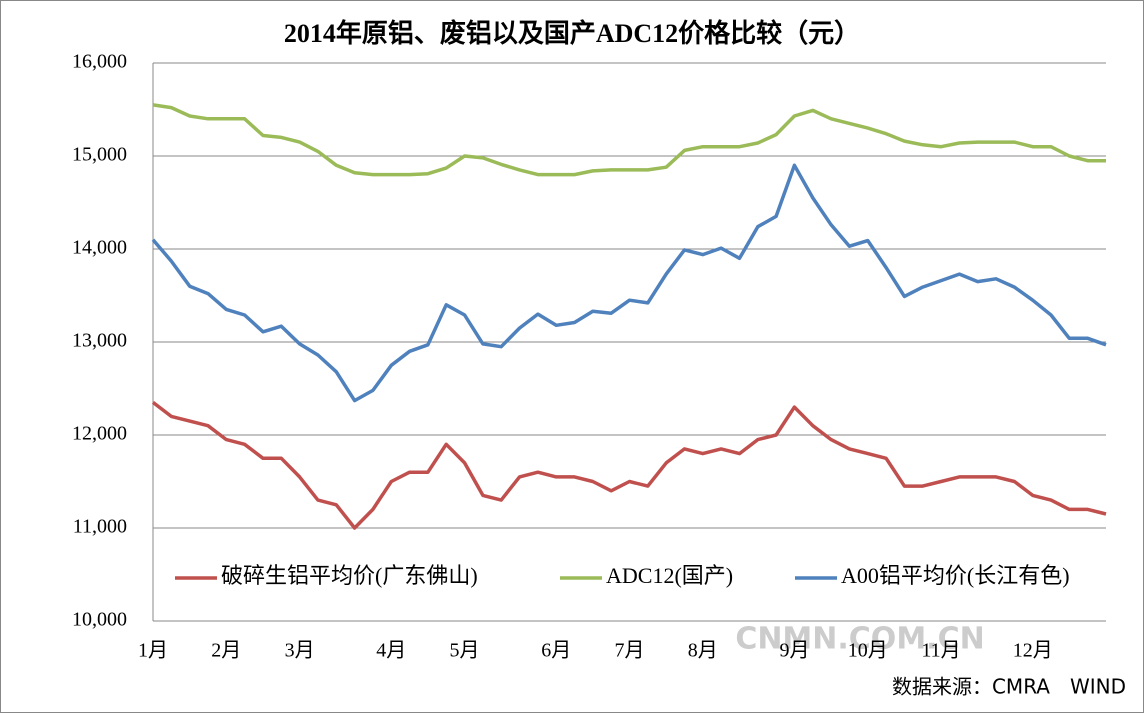 Image resolution: width=1144 pixels, height=713 pixels. Describe the element at coordinates (1033, 651) in the screenshot. I see `x-tick-label: 12月` at that location.